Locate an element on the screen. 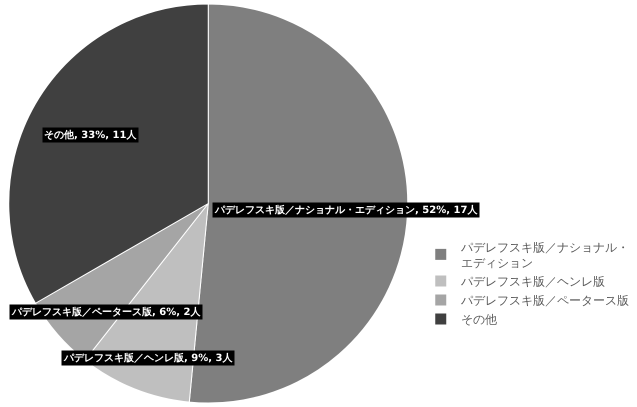 This screenshot has width=637, height=407. data-label: パデレフスキ版／ナショナル・エディション, 52%, 17人 is located at coordinates (346, 210).